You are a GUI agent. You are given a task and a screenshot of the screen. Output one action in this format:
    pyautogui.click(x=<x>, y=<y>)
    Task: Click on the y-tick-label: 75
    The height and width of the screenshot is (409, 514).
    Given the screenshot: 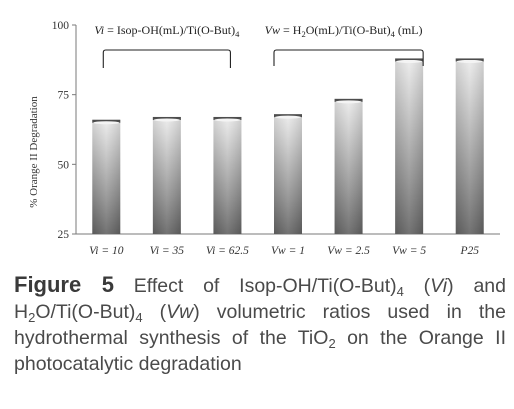 What is the action you would take?
    pyautogui.click(x=64, y=96)
    